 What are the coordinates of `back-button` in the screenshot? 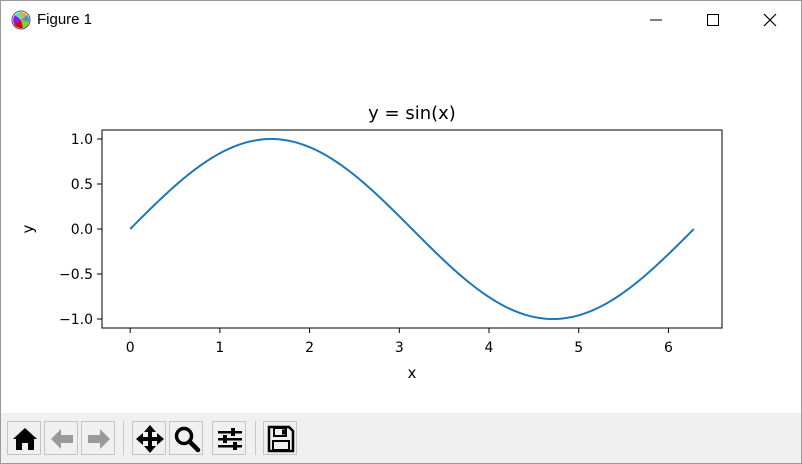 It's located at (61, 438).